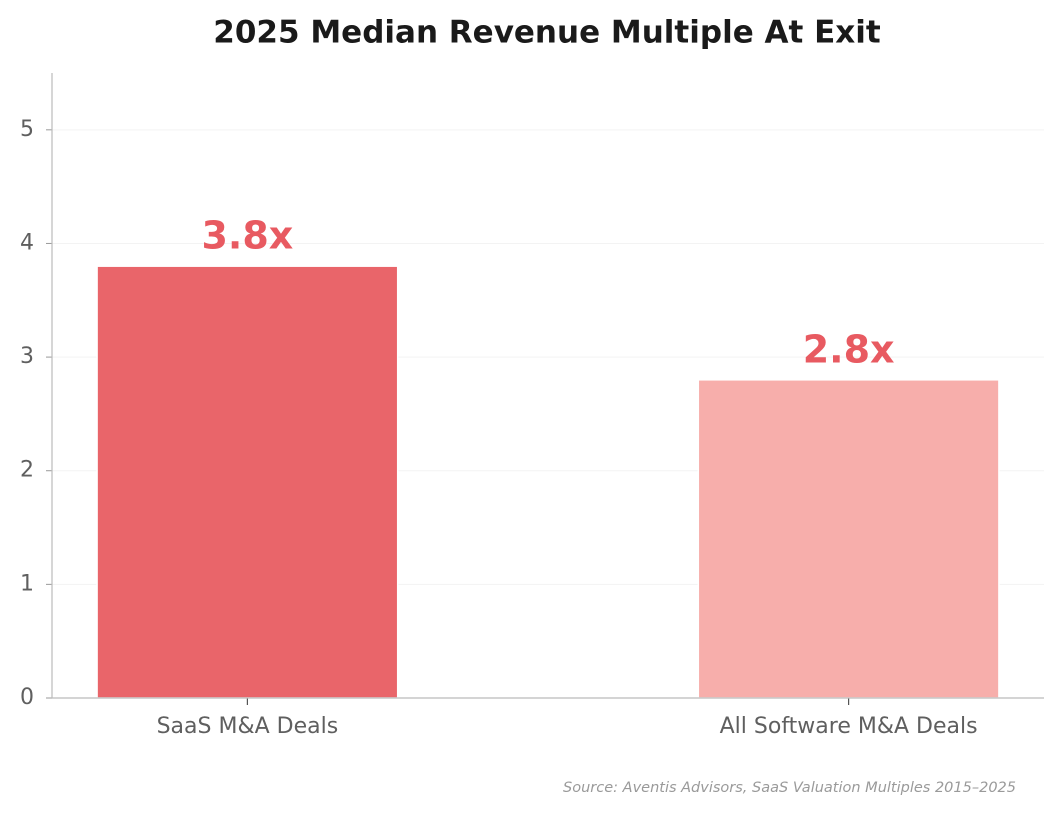 The height and width of the screenshot is (813, 1062). I want to click on bar, so click(848, 539).